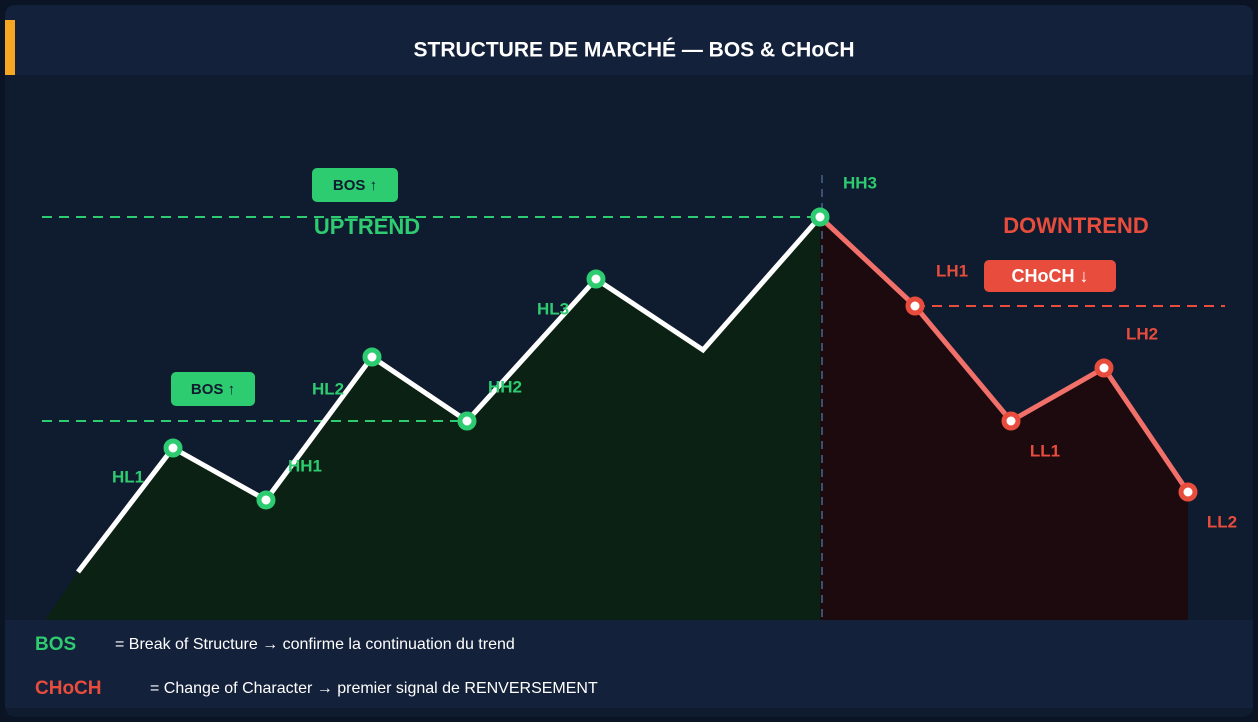  I want to click on point-label: HH2, so click(505, 386).